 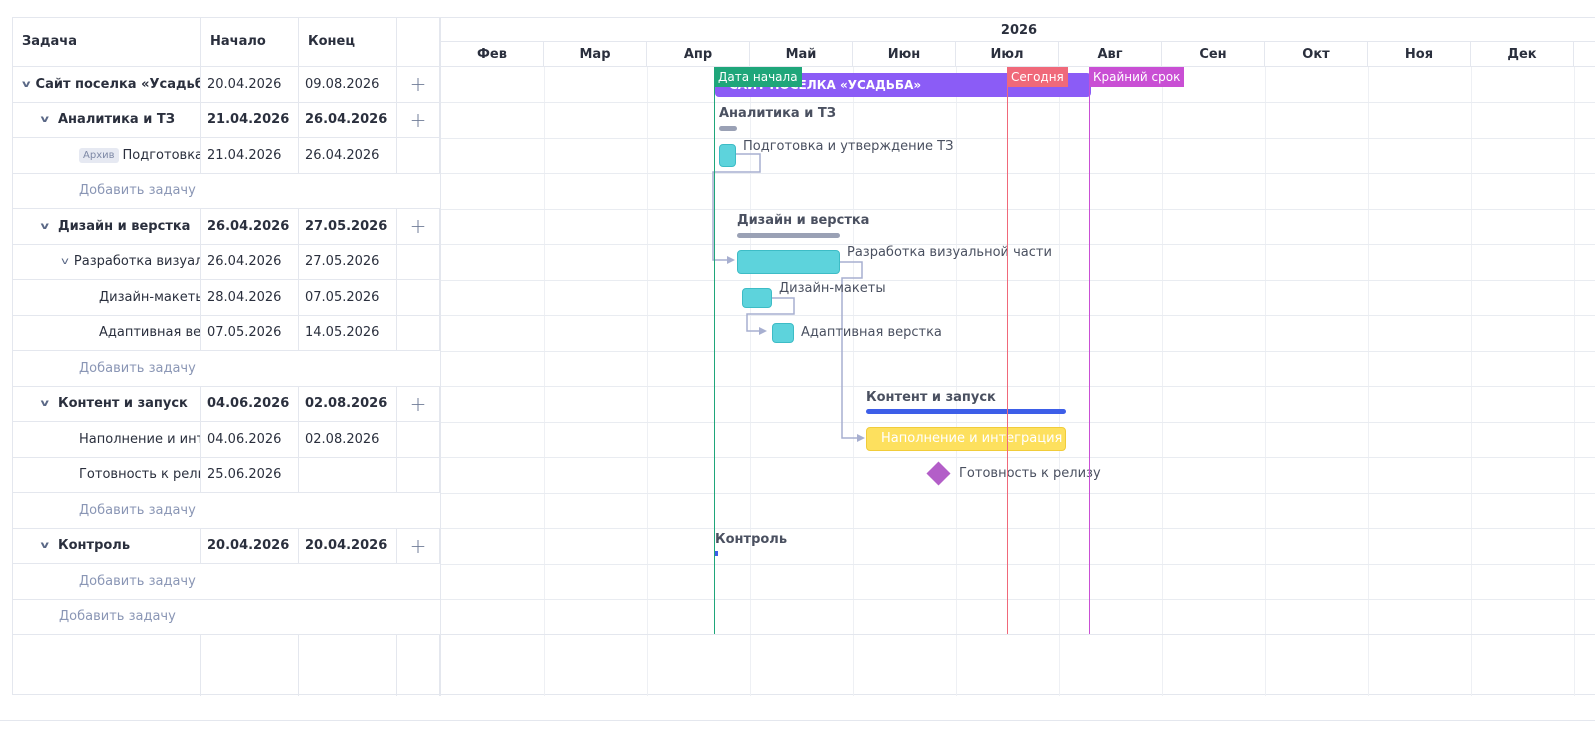 I want to click on task-name: Наполнение и интеграция, so click(x=139, y=439).